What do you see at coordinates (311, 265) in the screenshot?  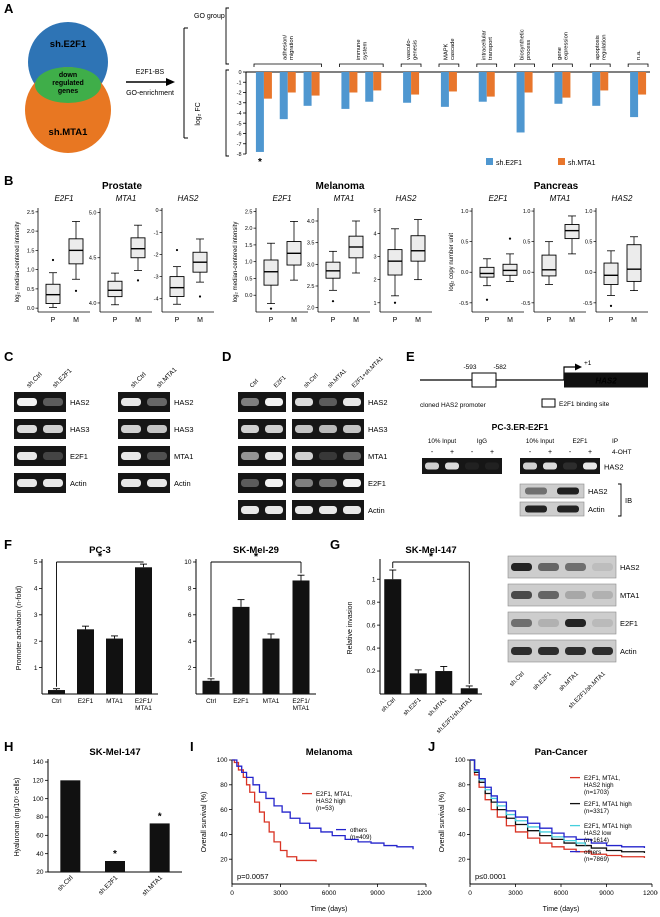 I see `svg-text: 3.0` at bounding box center [311, 265].